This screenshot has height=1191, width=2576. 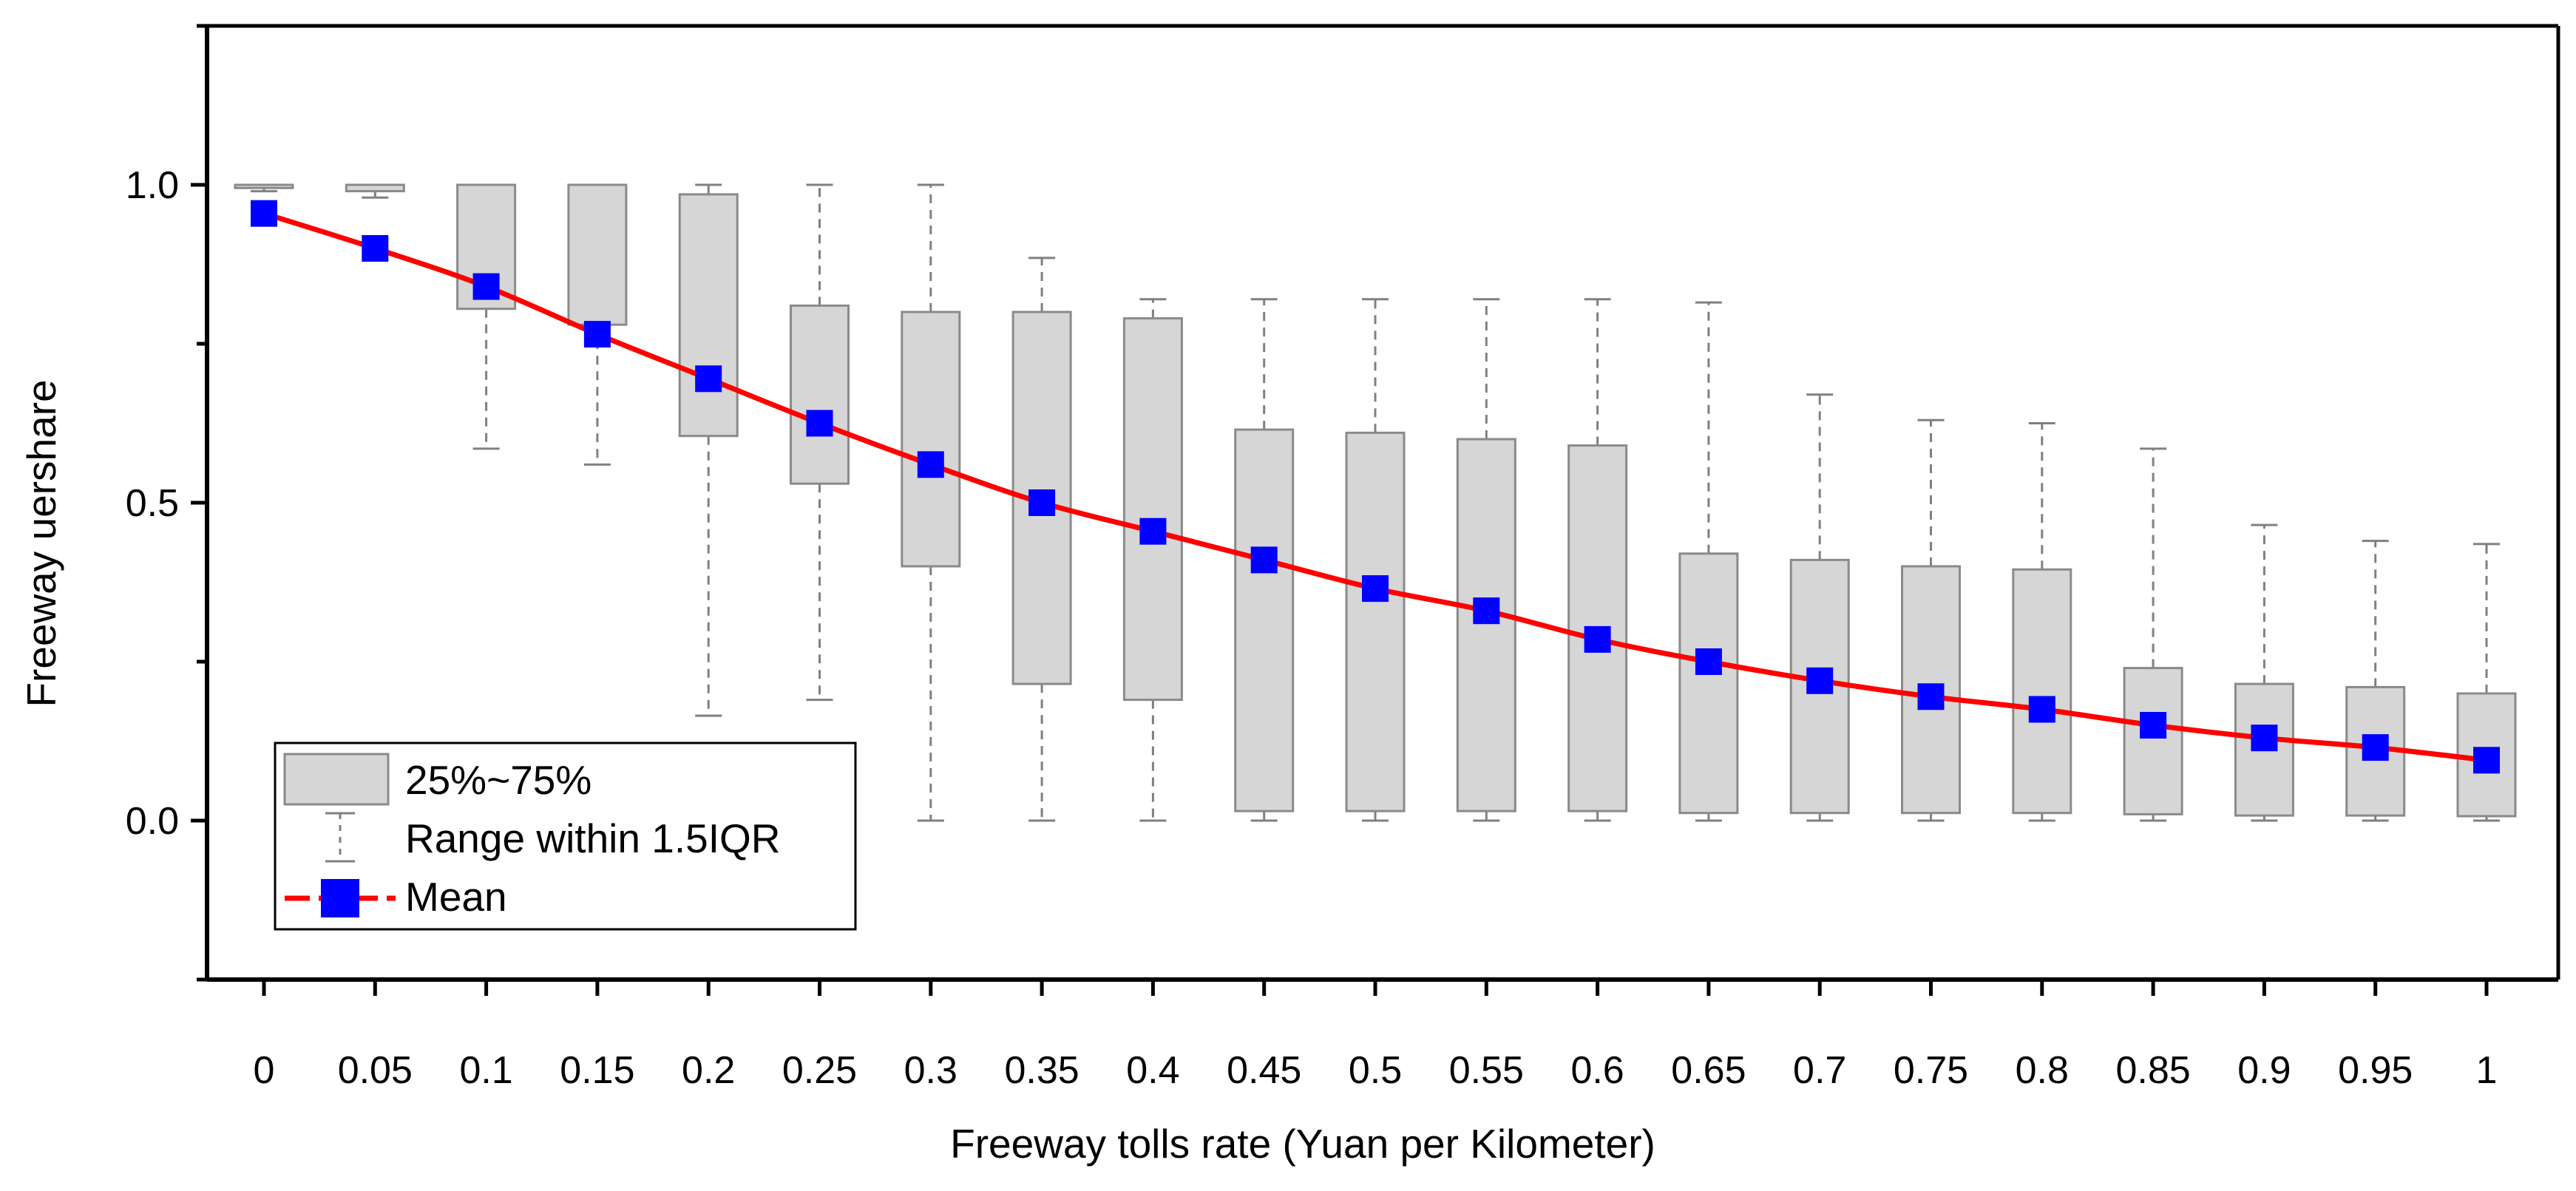 What do you see at coordinates (152, 185) in the screenshot?
I see `y-tick-label: 1.0` at bounding box center [152, 185].